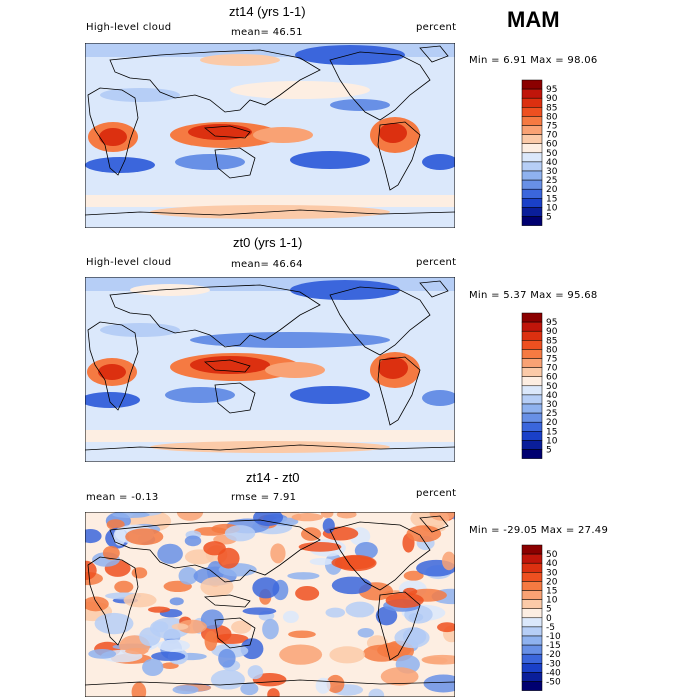 The image size is (700, 700). What do you see at coordinates (210, 162) in the screenshot?
I see `panel1-aus-low` at bounding box center [210, 162].